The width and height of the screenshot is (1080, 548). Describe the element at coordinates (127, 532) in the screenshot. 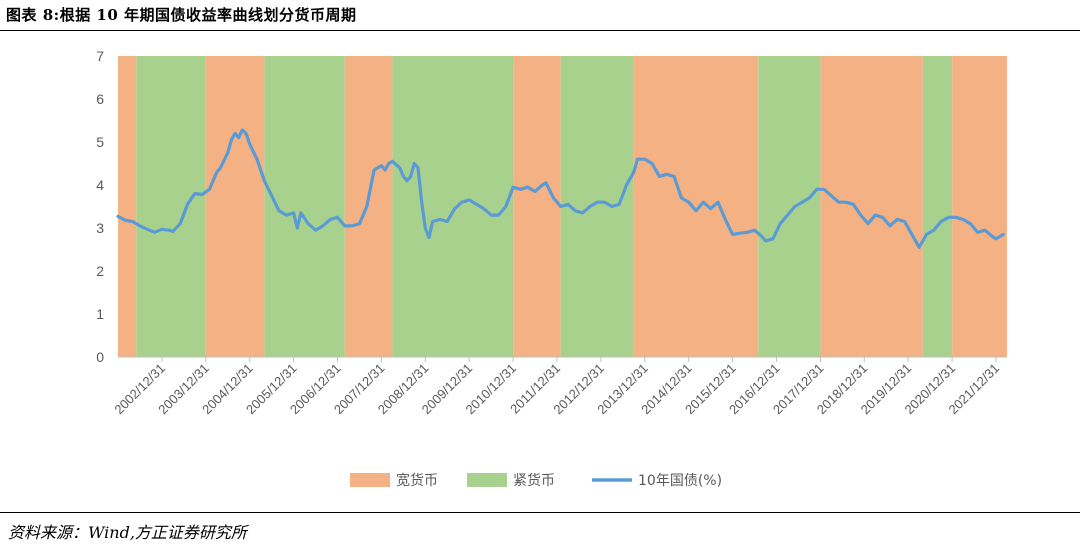

I see `source-note: 资料来源：Wind,方正证券研究所` at that location.